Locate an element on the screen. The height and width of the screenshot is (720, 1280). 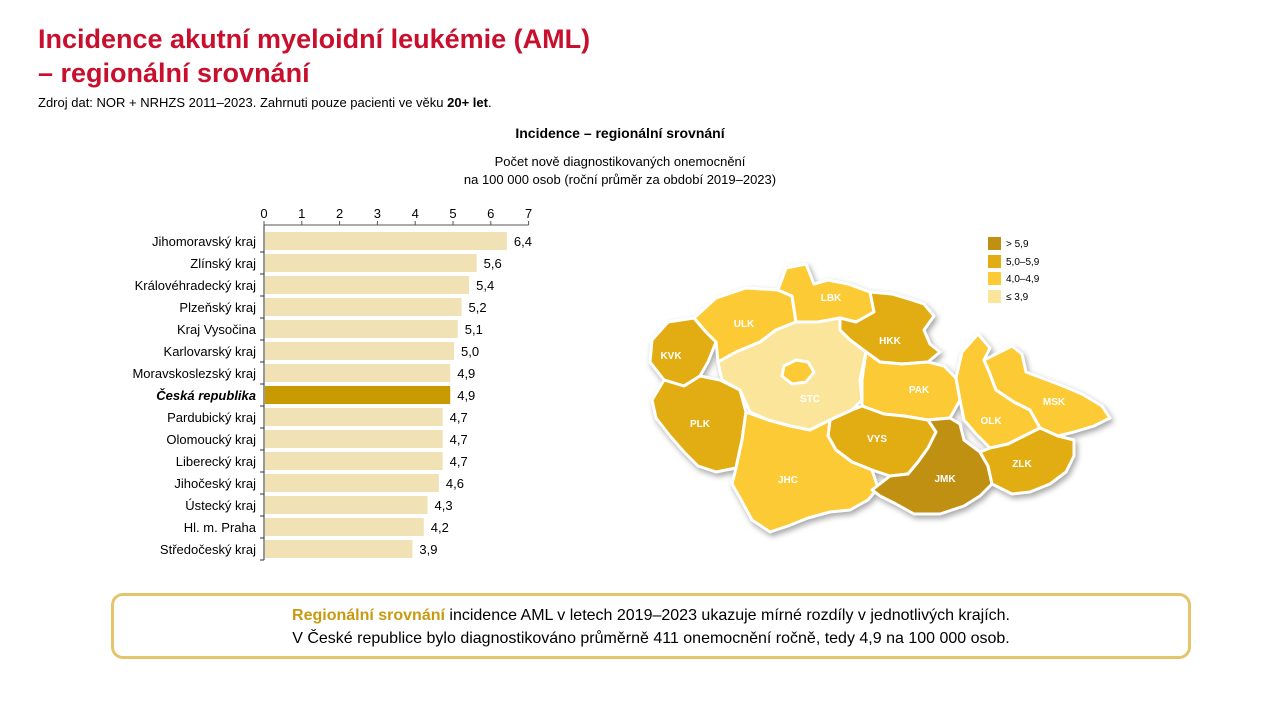
map-legend: > 5,9 5,0–5,9 4,0–4,9 ≤ 3,9 is located at coordinates (1014, 270).